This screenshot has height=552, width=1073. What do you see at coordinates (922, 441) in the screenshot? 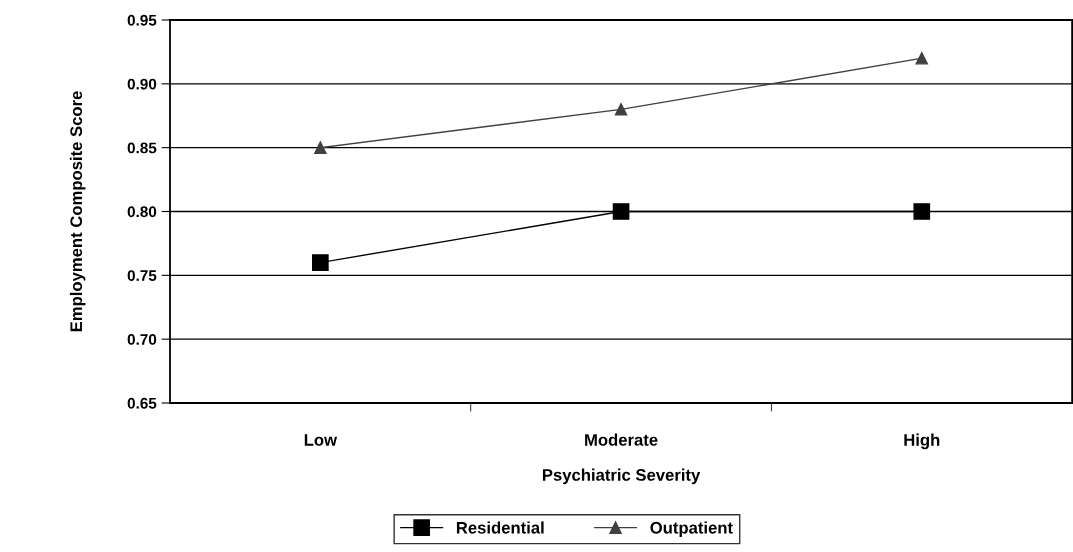
I see `x-tick-label: High` at bounding box center [922, 441].